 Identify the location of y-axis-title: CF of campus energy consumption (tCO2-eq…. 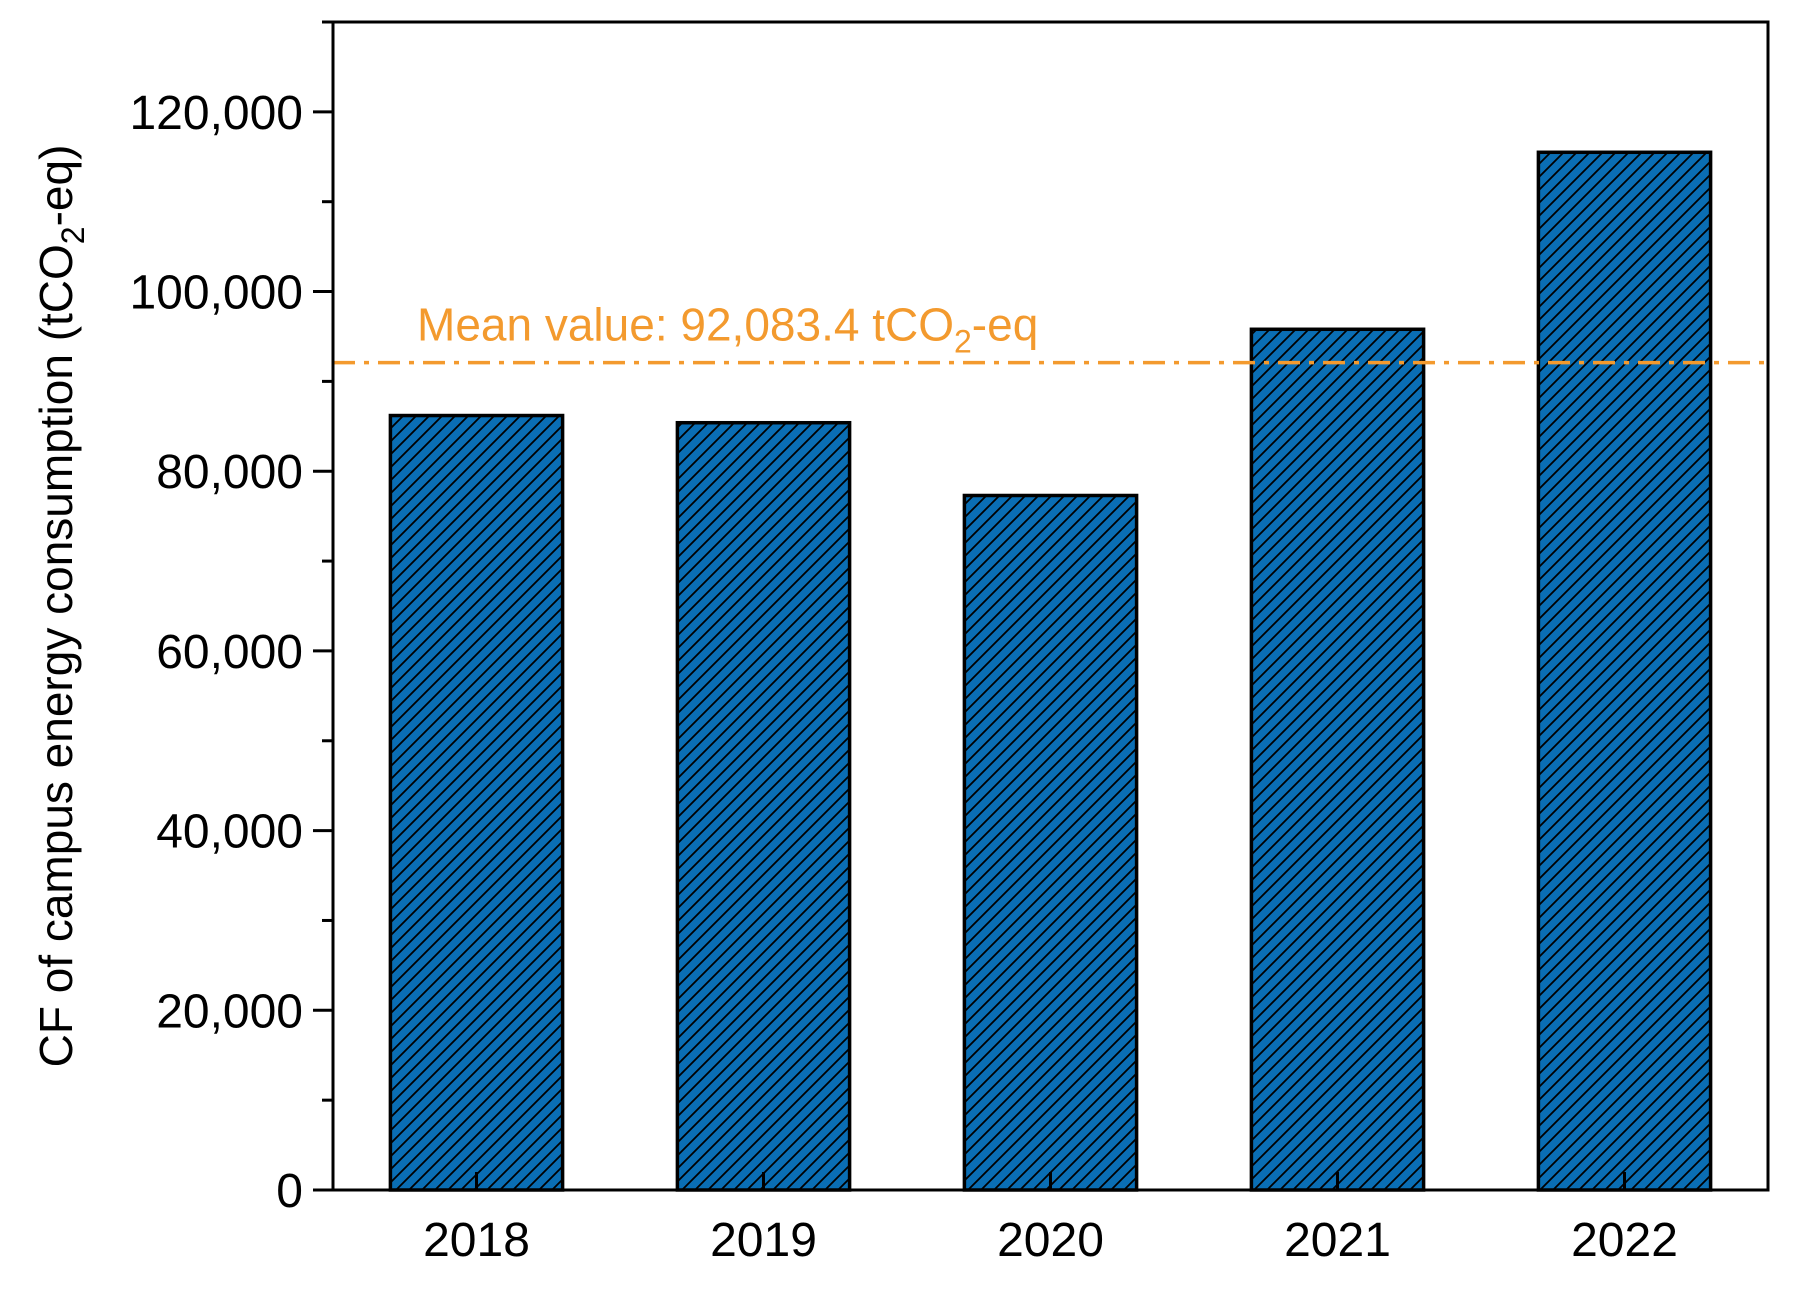
(60, 606).